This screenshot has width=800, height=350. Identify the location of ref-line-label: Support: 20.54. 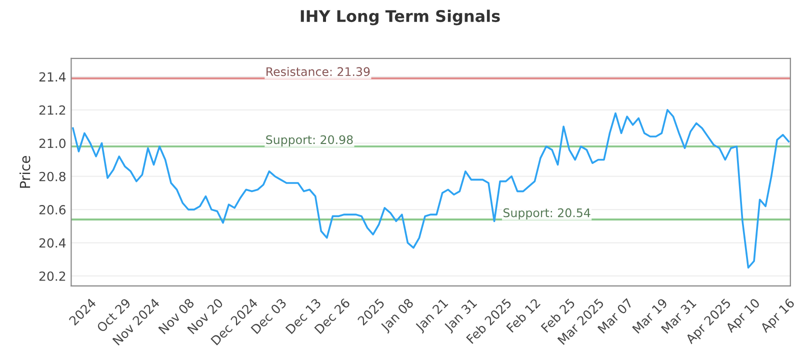
(547, 214).